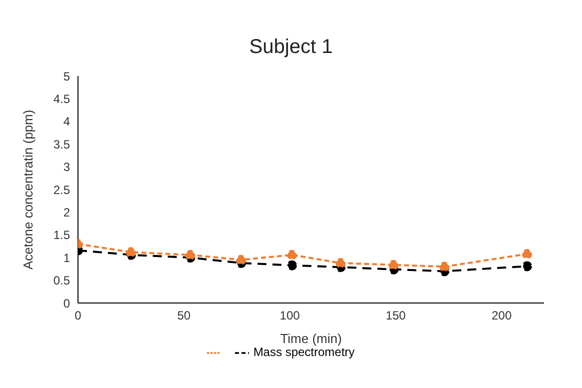 The width and height of the screenshot is (582, 388). Describe the element at coordinates (66, 257) in the screenshot. I see `y-tick-label: 1` at that location.